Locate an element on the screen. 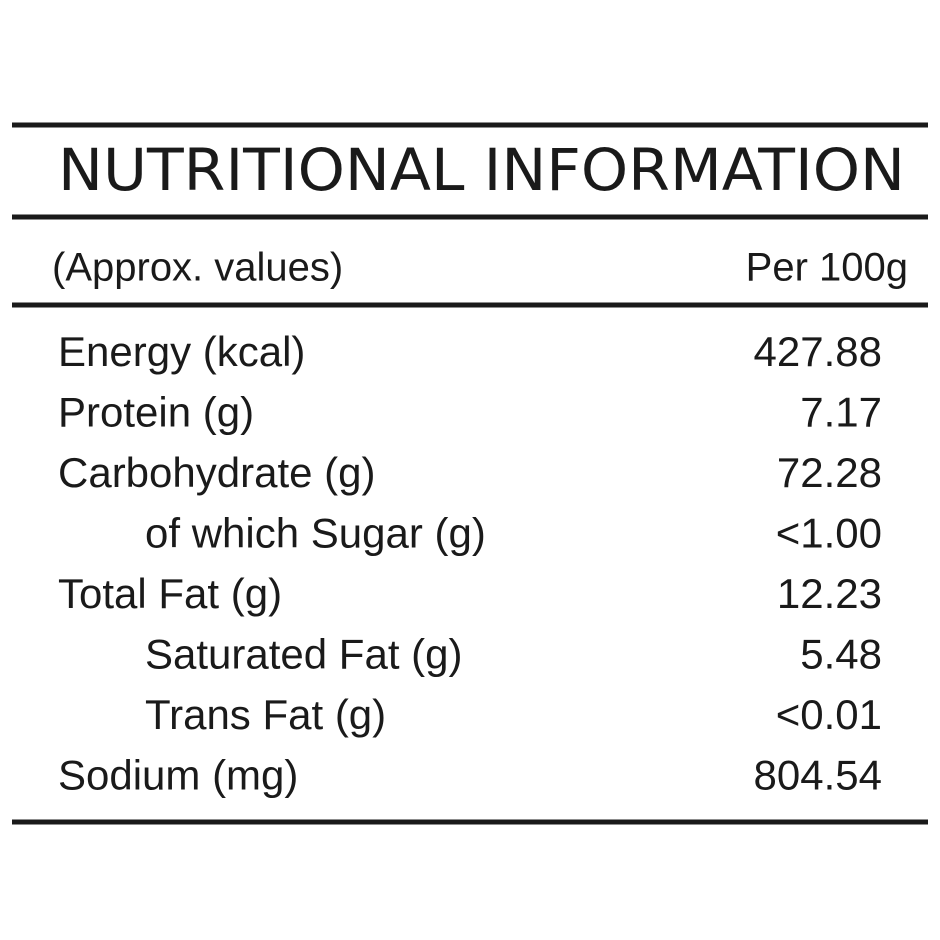  row-value: 7.17 is located at coordinates (841, 412).